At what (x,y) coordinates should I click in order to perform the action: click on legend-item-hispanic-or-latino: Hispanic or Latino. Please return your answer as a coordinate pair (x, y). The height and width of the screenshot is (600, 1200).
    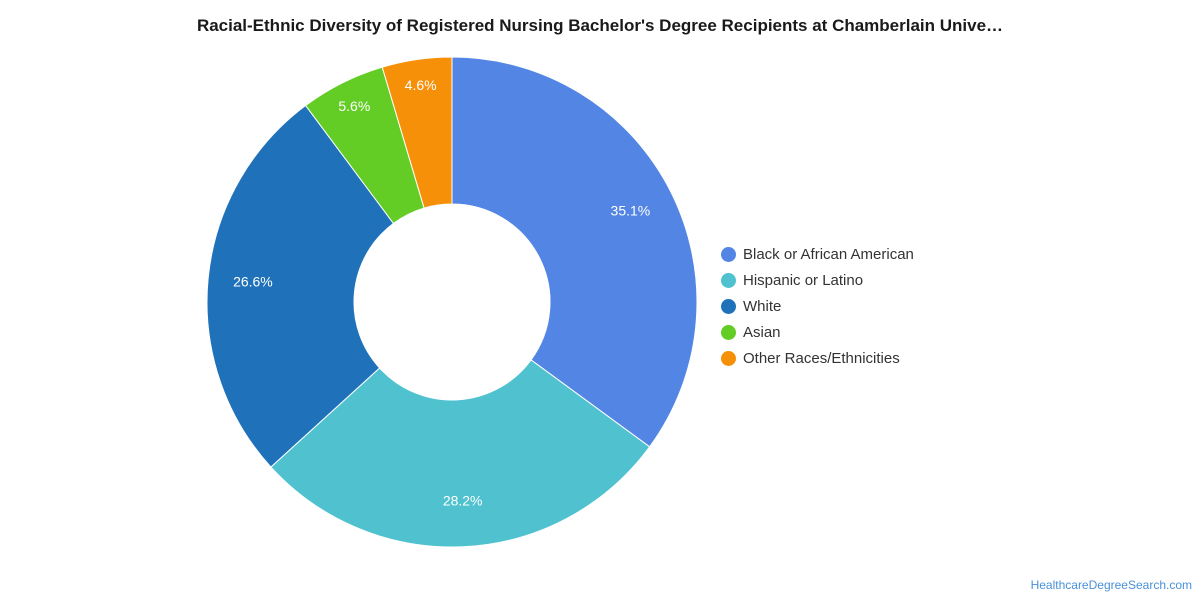
    Looking at the image, I should click on (817, 280).